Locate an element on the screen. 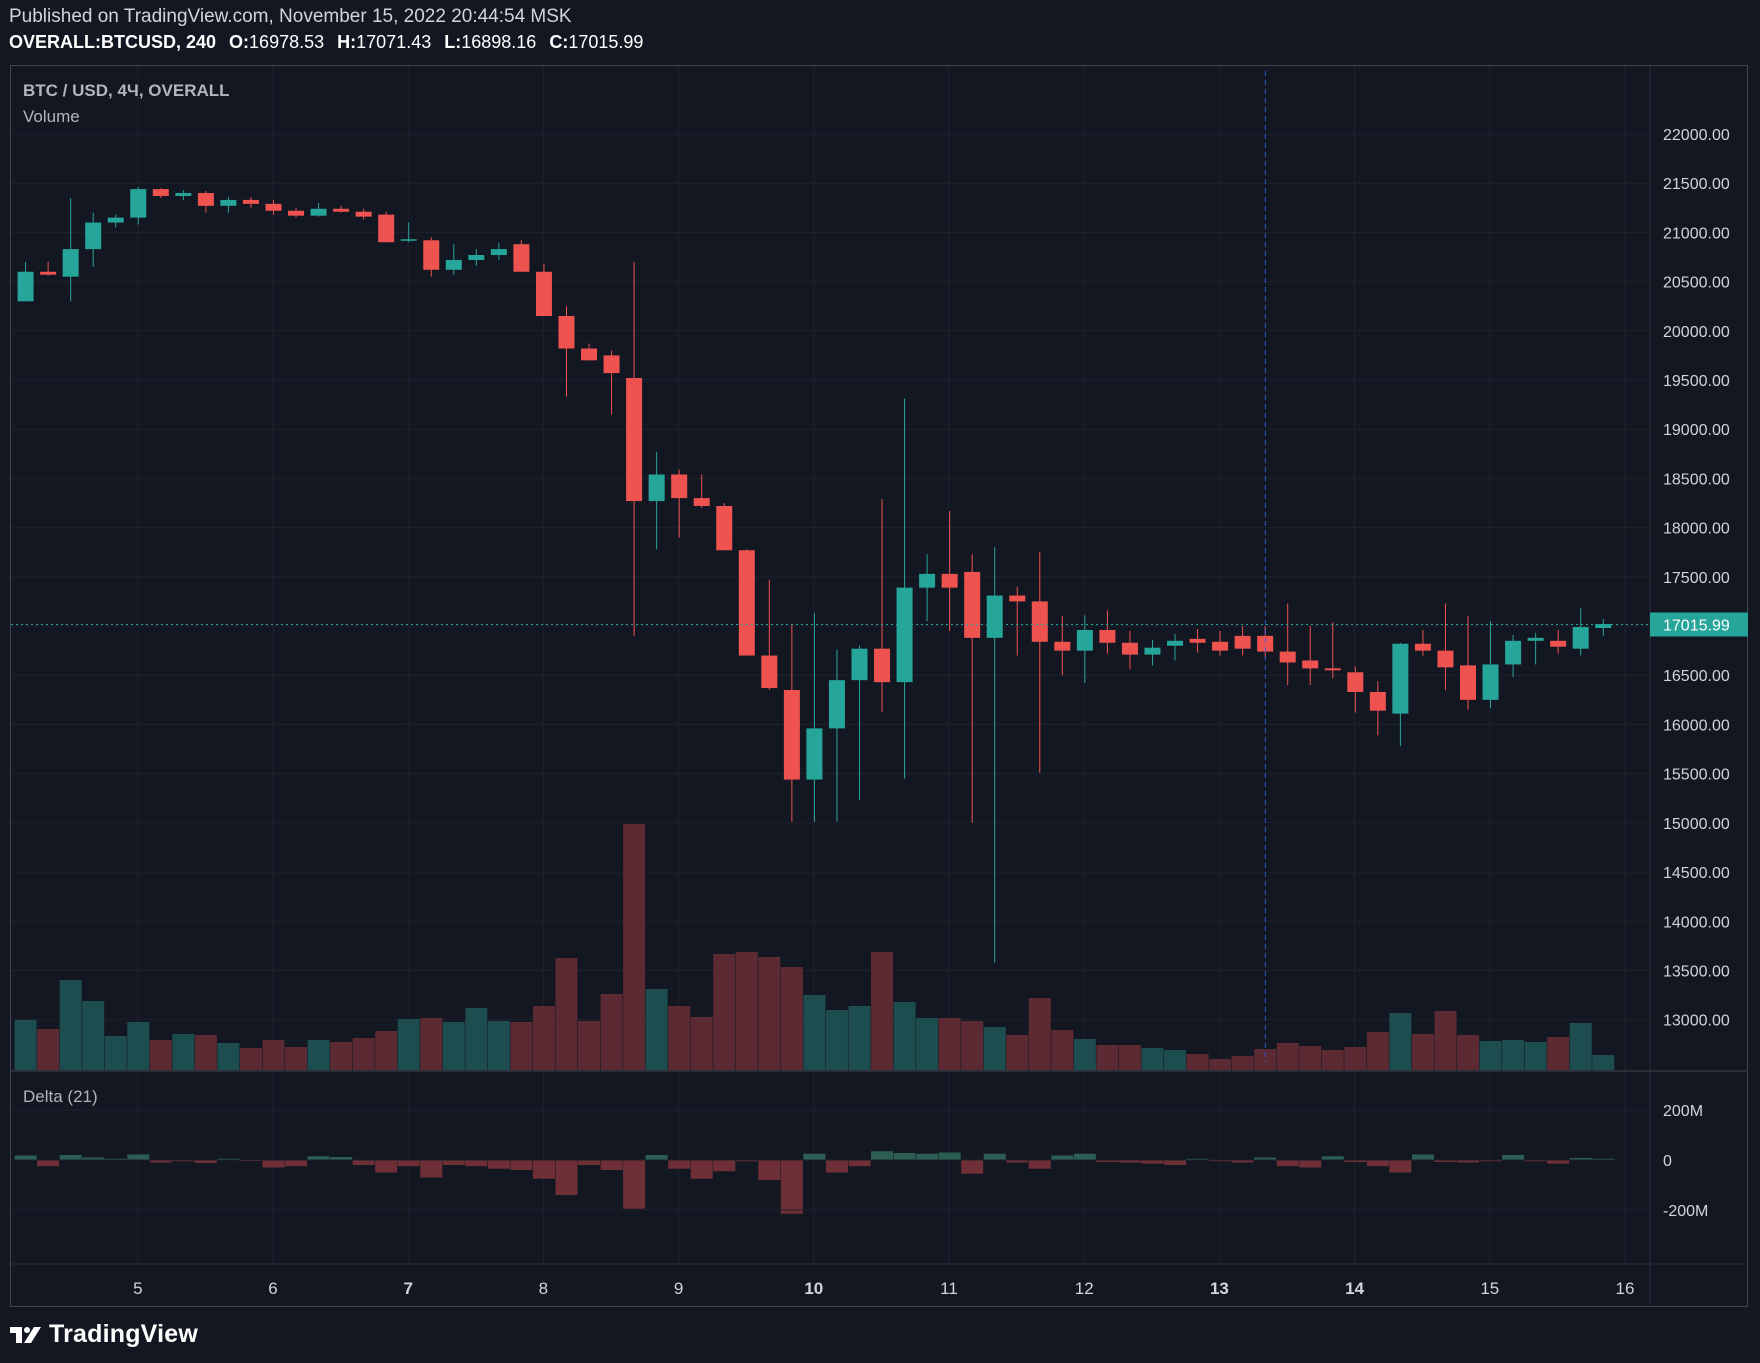 The height and width of the screenshot is (1363, 1760). price-tick-label: 16500.00 is located at coordinates (1696, 676).